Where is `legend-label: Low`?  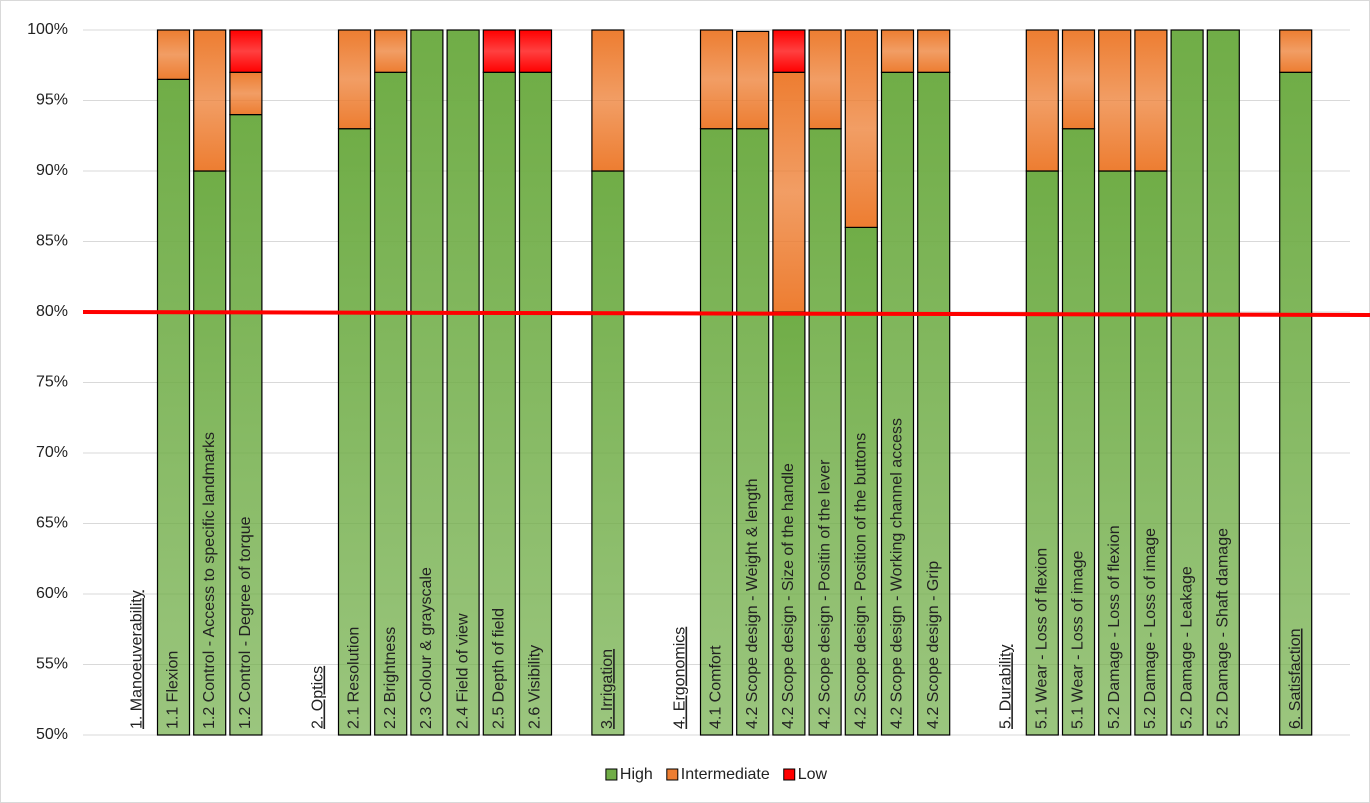
legend-label: Low is located at coordinates (813, 774).